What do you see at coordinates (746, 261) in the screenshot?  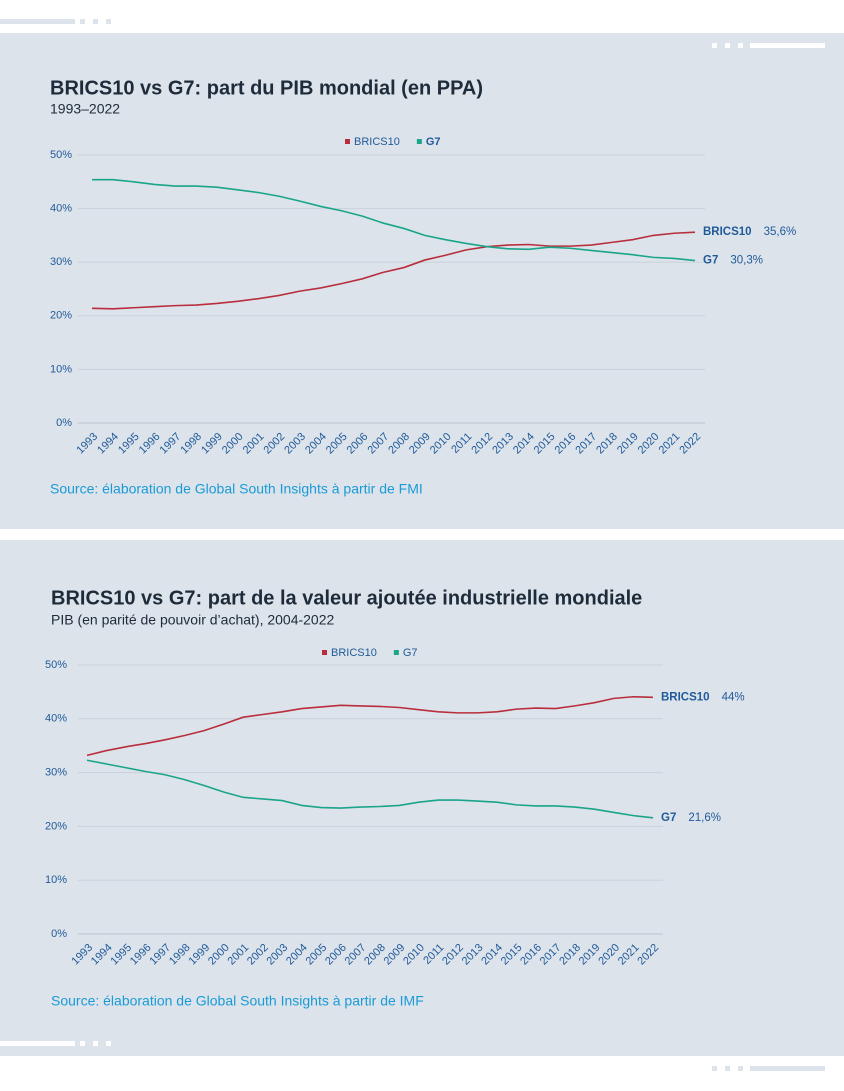 I see `data-label: 30,3%` at bounding box center [746, 261].